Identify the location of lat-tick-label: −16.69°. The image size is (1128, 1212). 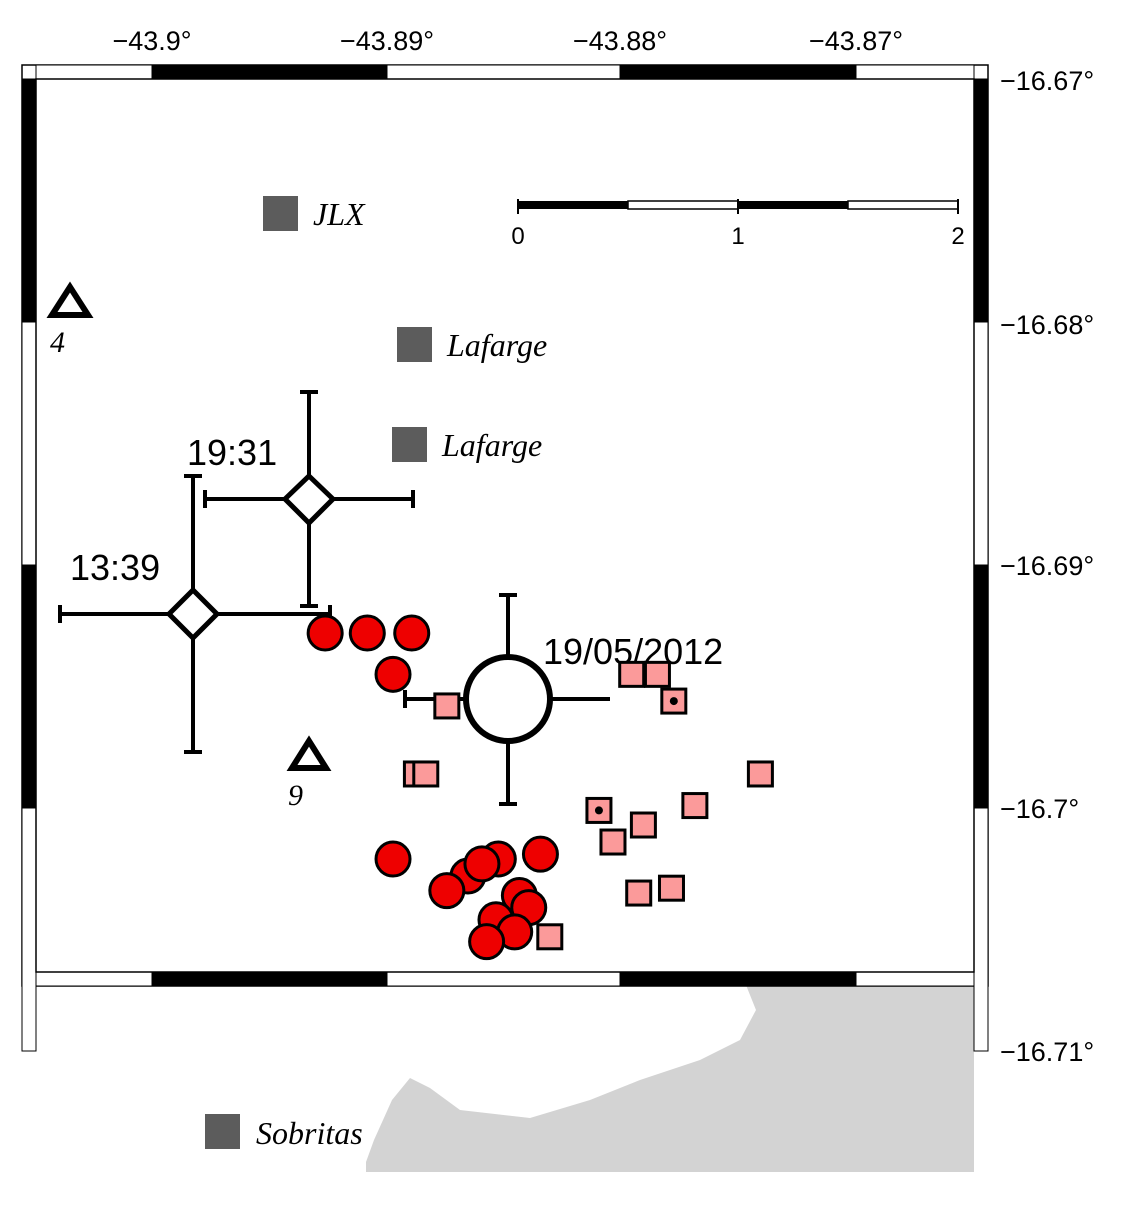
(1047, 566).